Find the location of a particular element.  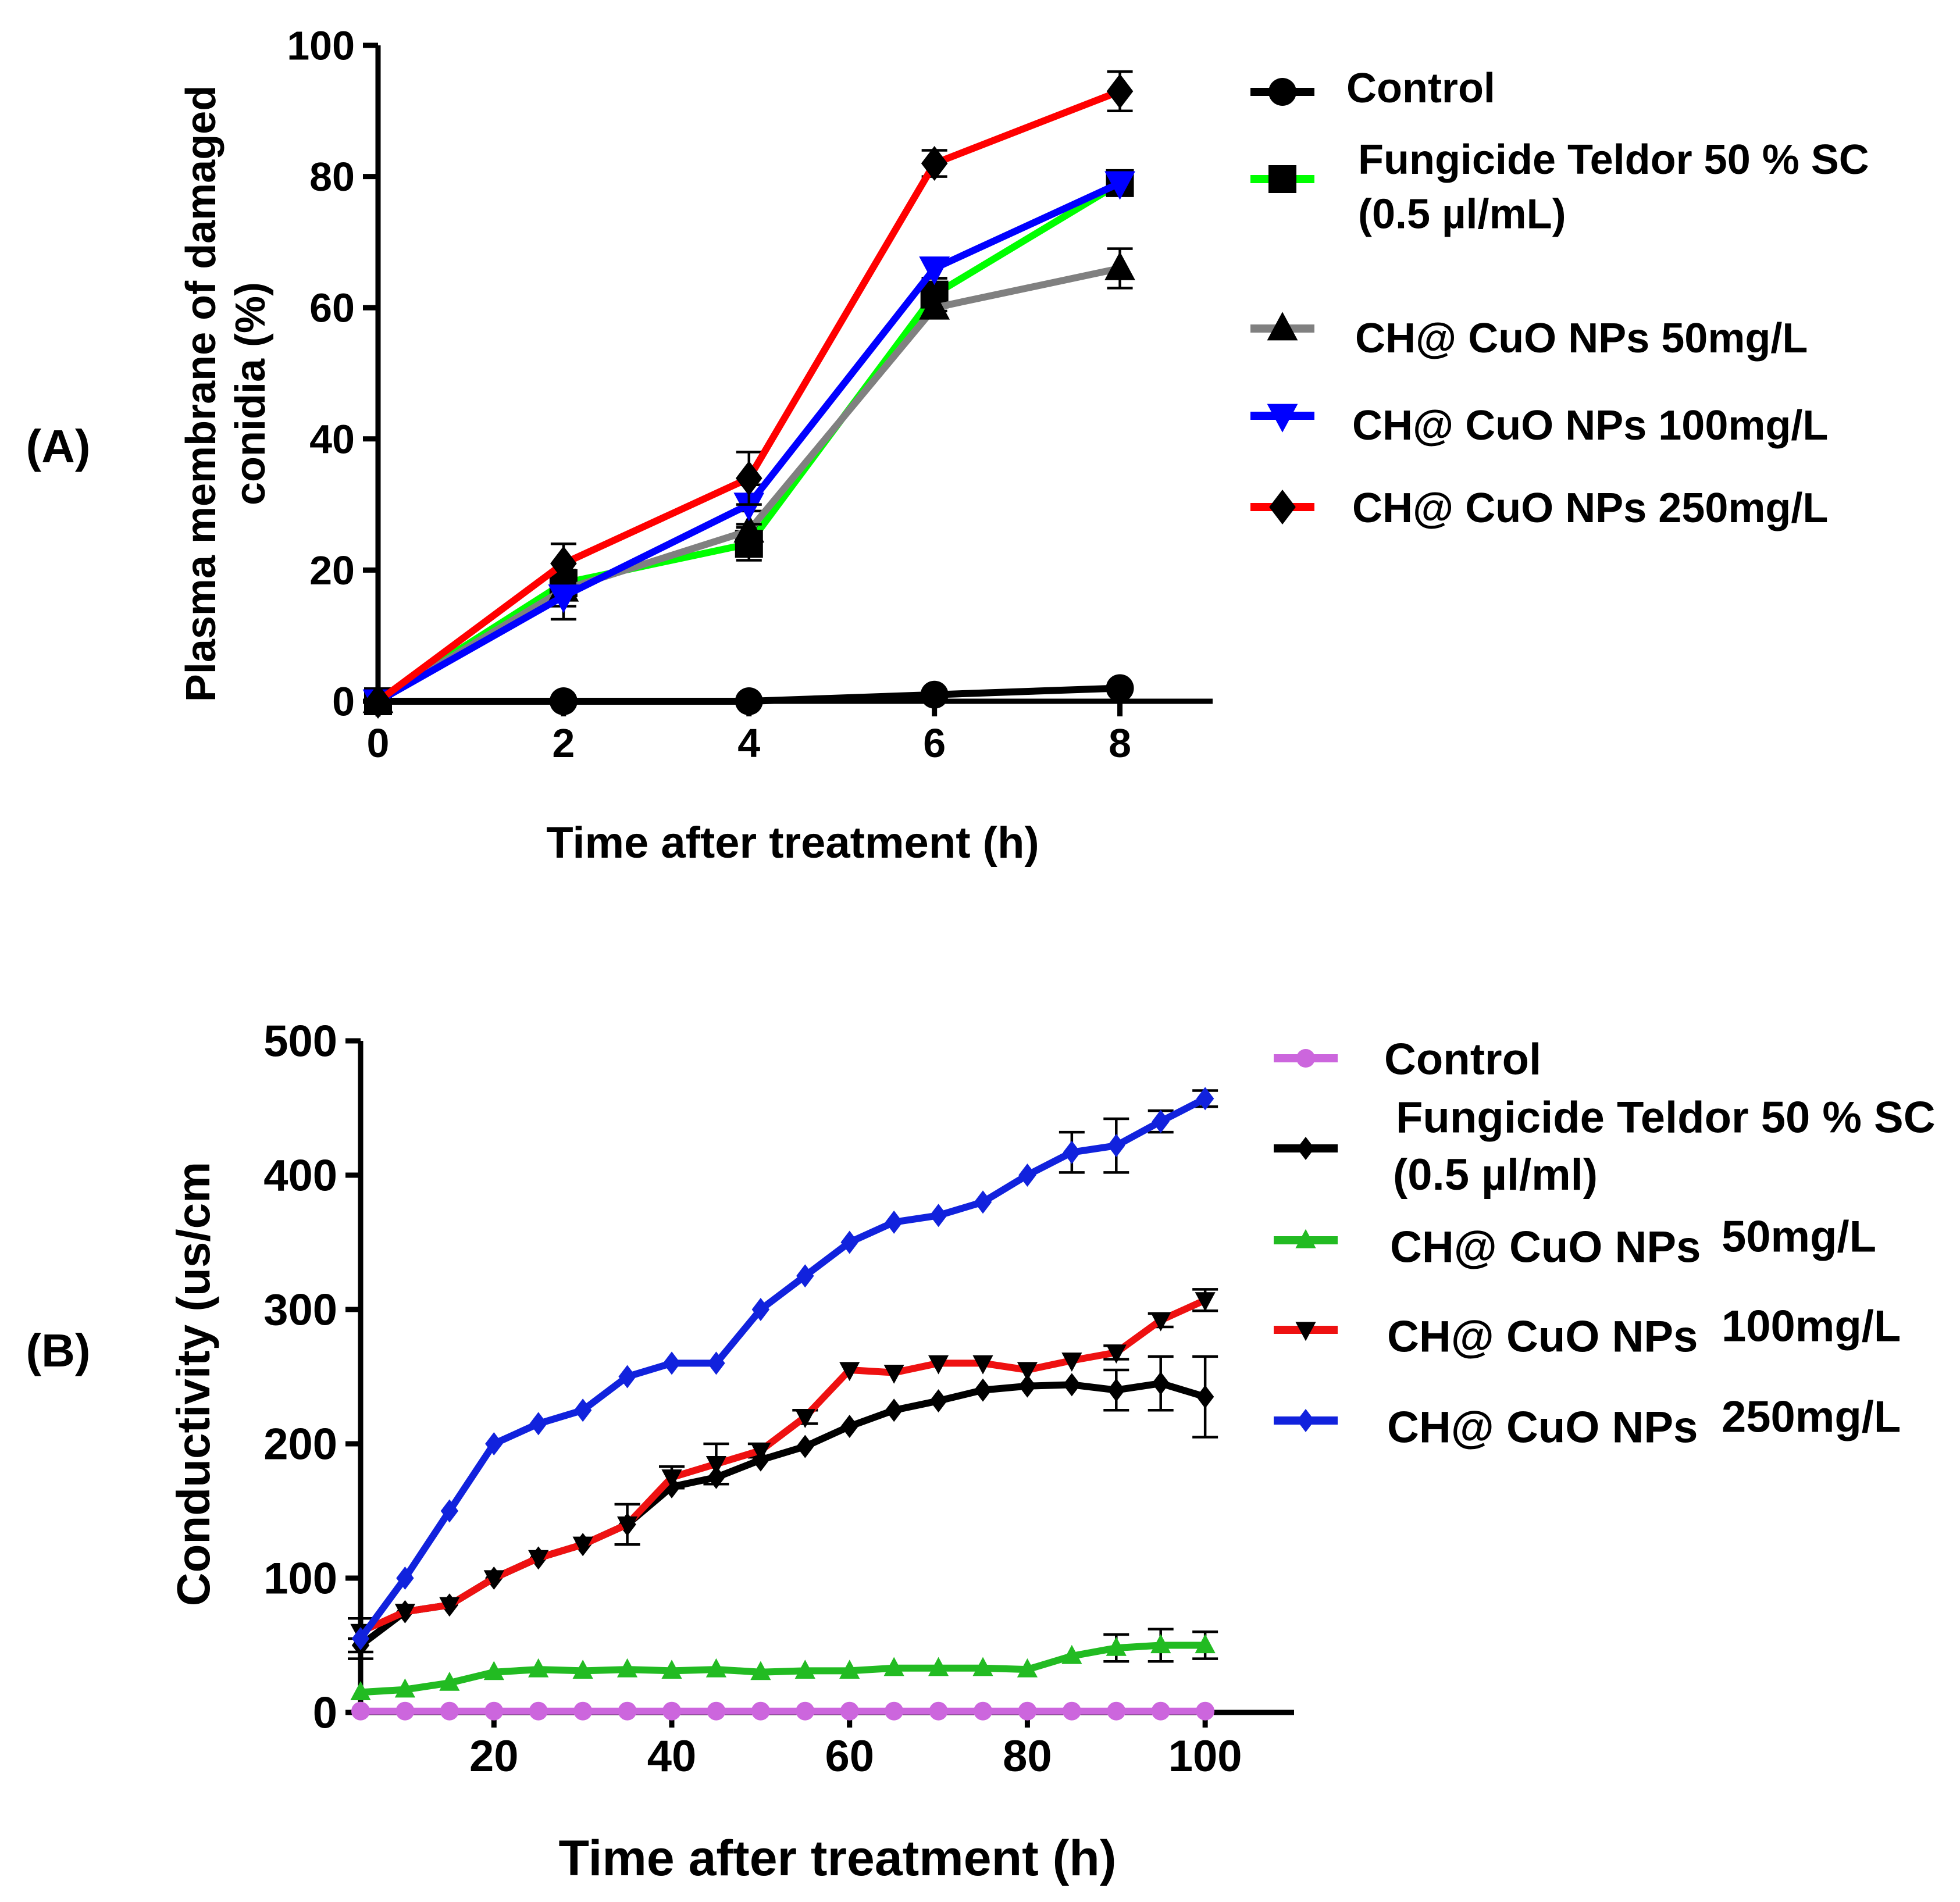

panel-a-legend-label-4: CH@ CuO NPs 250mg/L is located at coordinates (1590, 508).